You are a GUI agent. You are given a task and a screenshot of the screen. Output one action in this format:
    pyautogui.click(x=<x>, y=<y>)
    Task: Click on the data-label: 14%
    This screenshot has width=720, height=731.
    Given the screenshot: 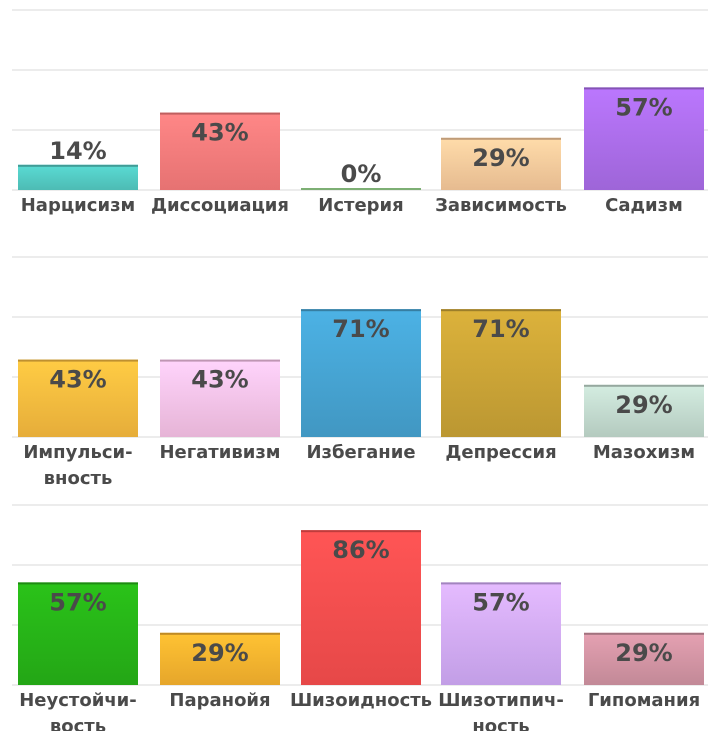 What is the action you would take?
    pyautogui.click(x=77, y=151)
    